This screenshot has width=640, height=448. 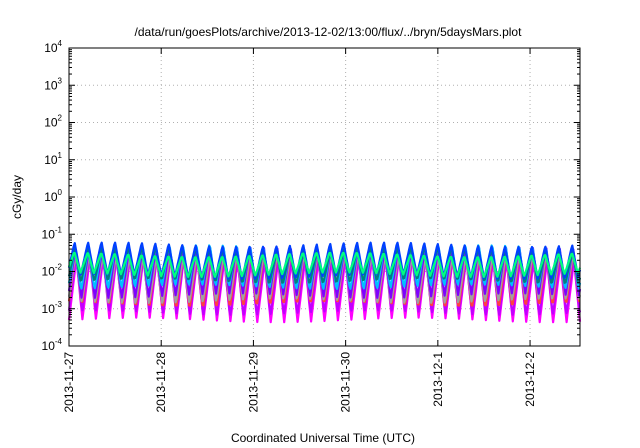 I want to click on y-tick-label: 10³, so click(x=53, y=84).